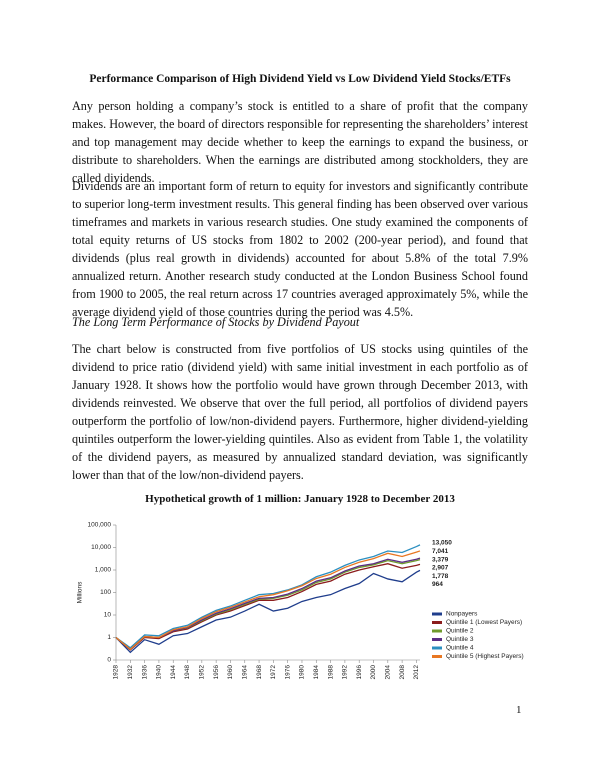 This screenshot has height=776, width=600. I want to click on x-tick-label: 1936, so click(144, 672).